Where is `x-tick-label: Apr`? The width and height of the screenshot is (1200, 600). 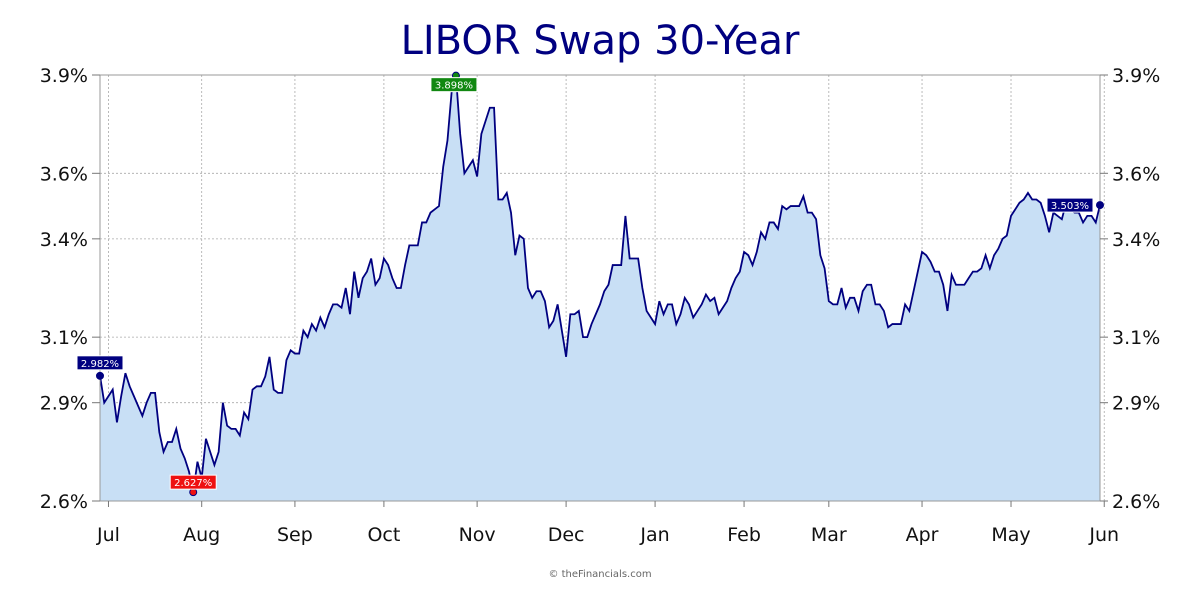
x-tick-label: Apr is located at coordinates (922, 535).